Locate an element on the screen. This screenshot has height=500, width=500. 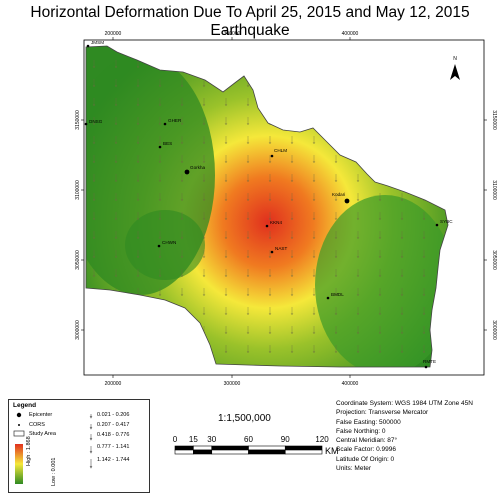
svg-text: SYBC is located at coordinates (446, 221).